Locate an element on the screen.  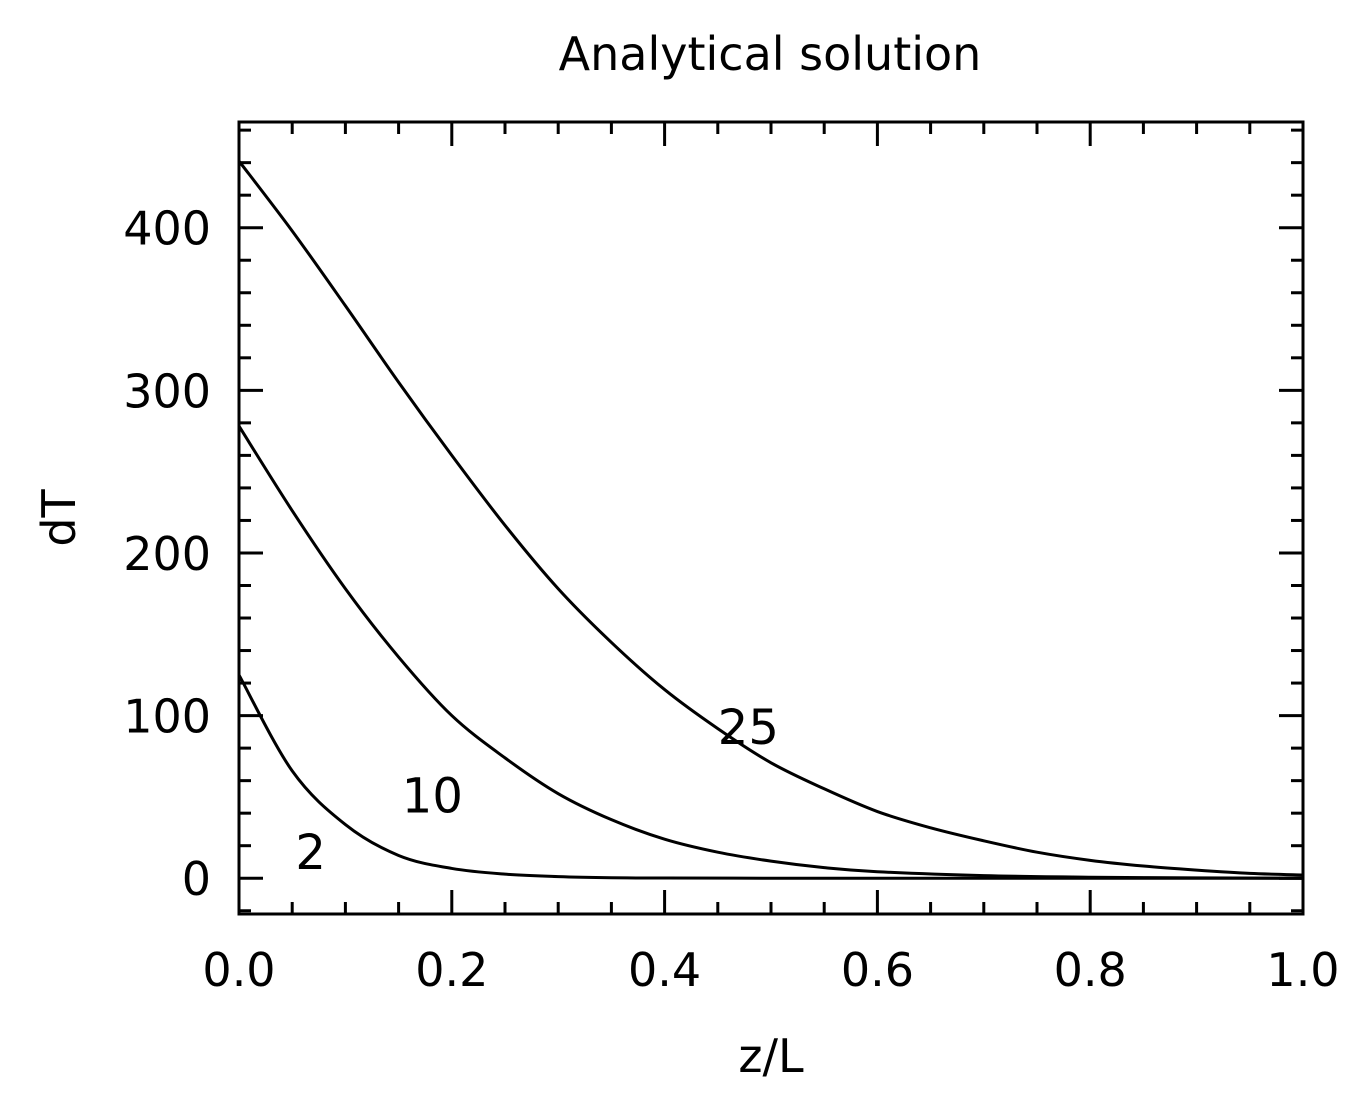
x-tick-label: 1.0 is located at coordinates (1302, 970).